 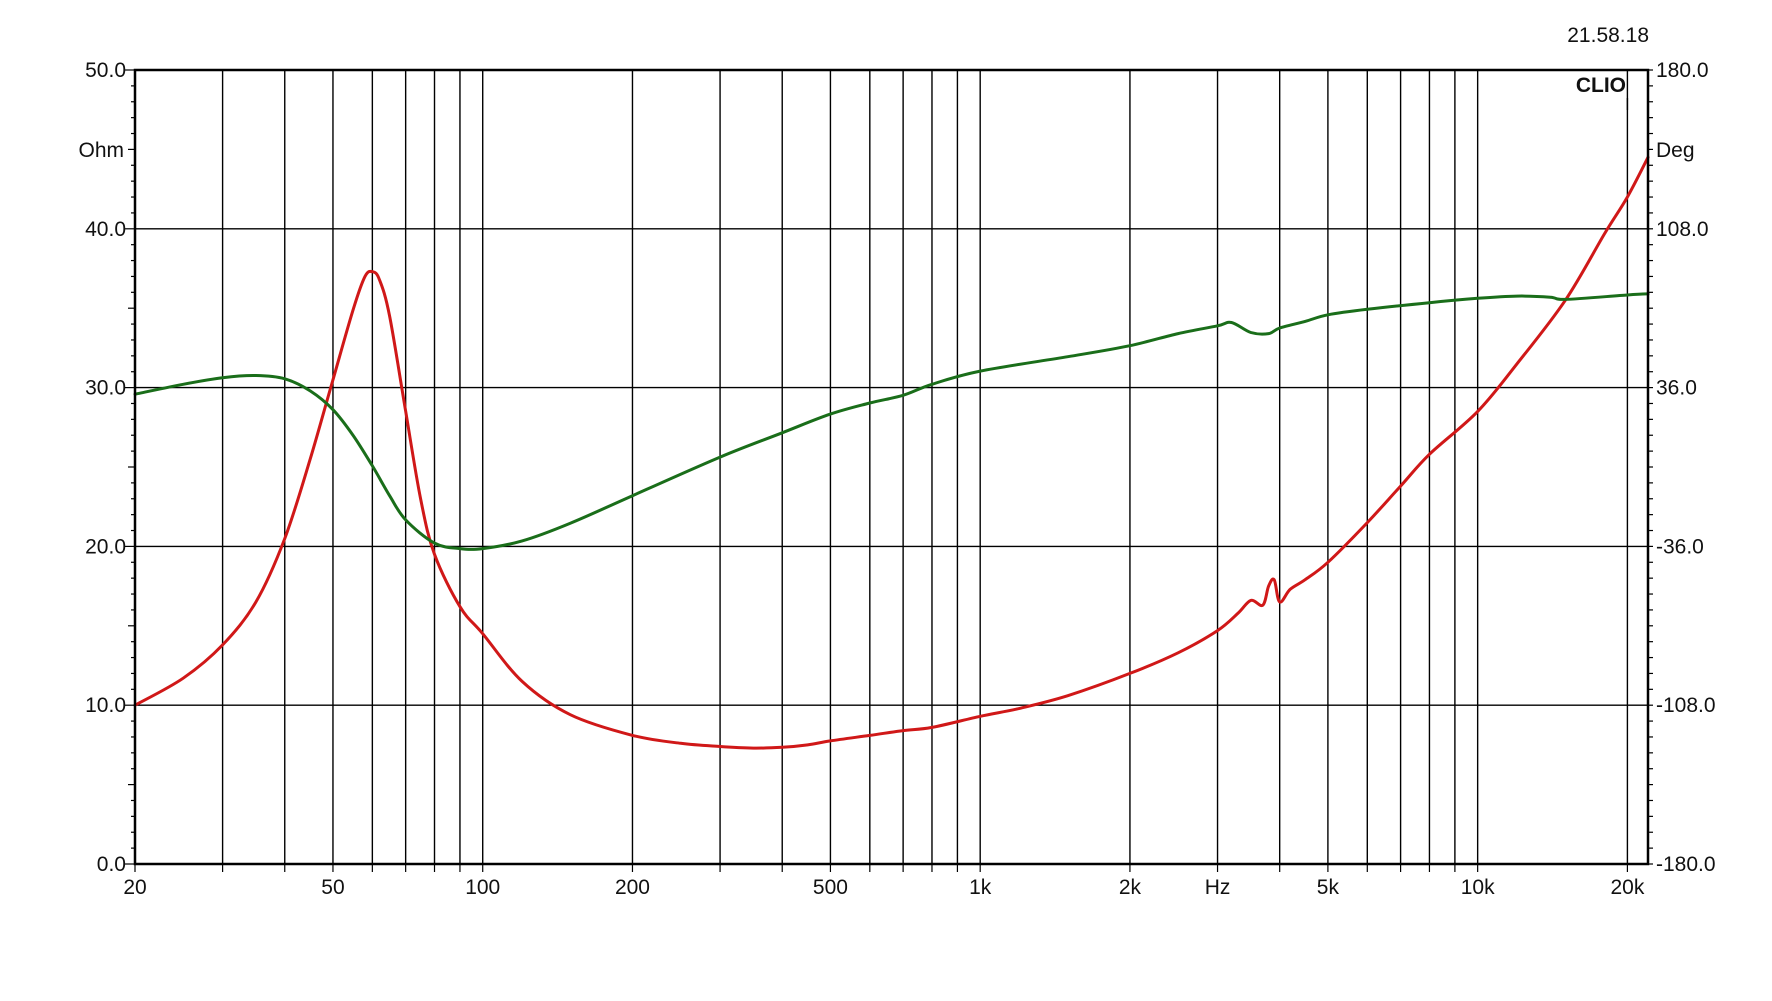 What do you see at coordinates (105, 705) in the screenshot?
I see `y-left-tick-label: 10.0` at bounding box center [105, 705].